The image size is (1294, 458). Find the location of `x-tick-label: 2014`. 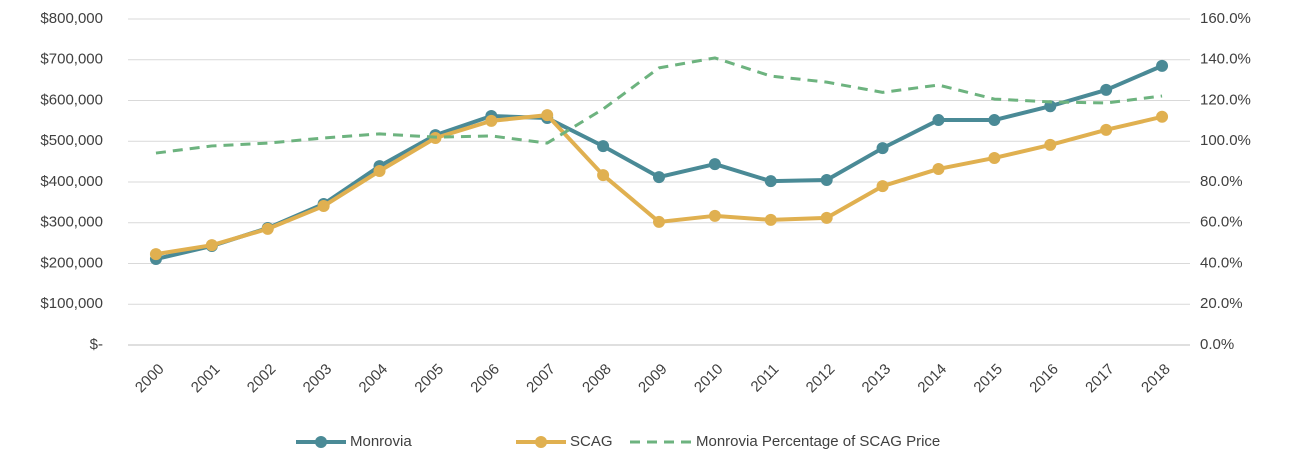

x-tick-label: 2014 is located at coordinates (932, 379).